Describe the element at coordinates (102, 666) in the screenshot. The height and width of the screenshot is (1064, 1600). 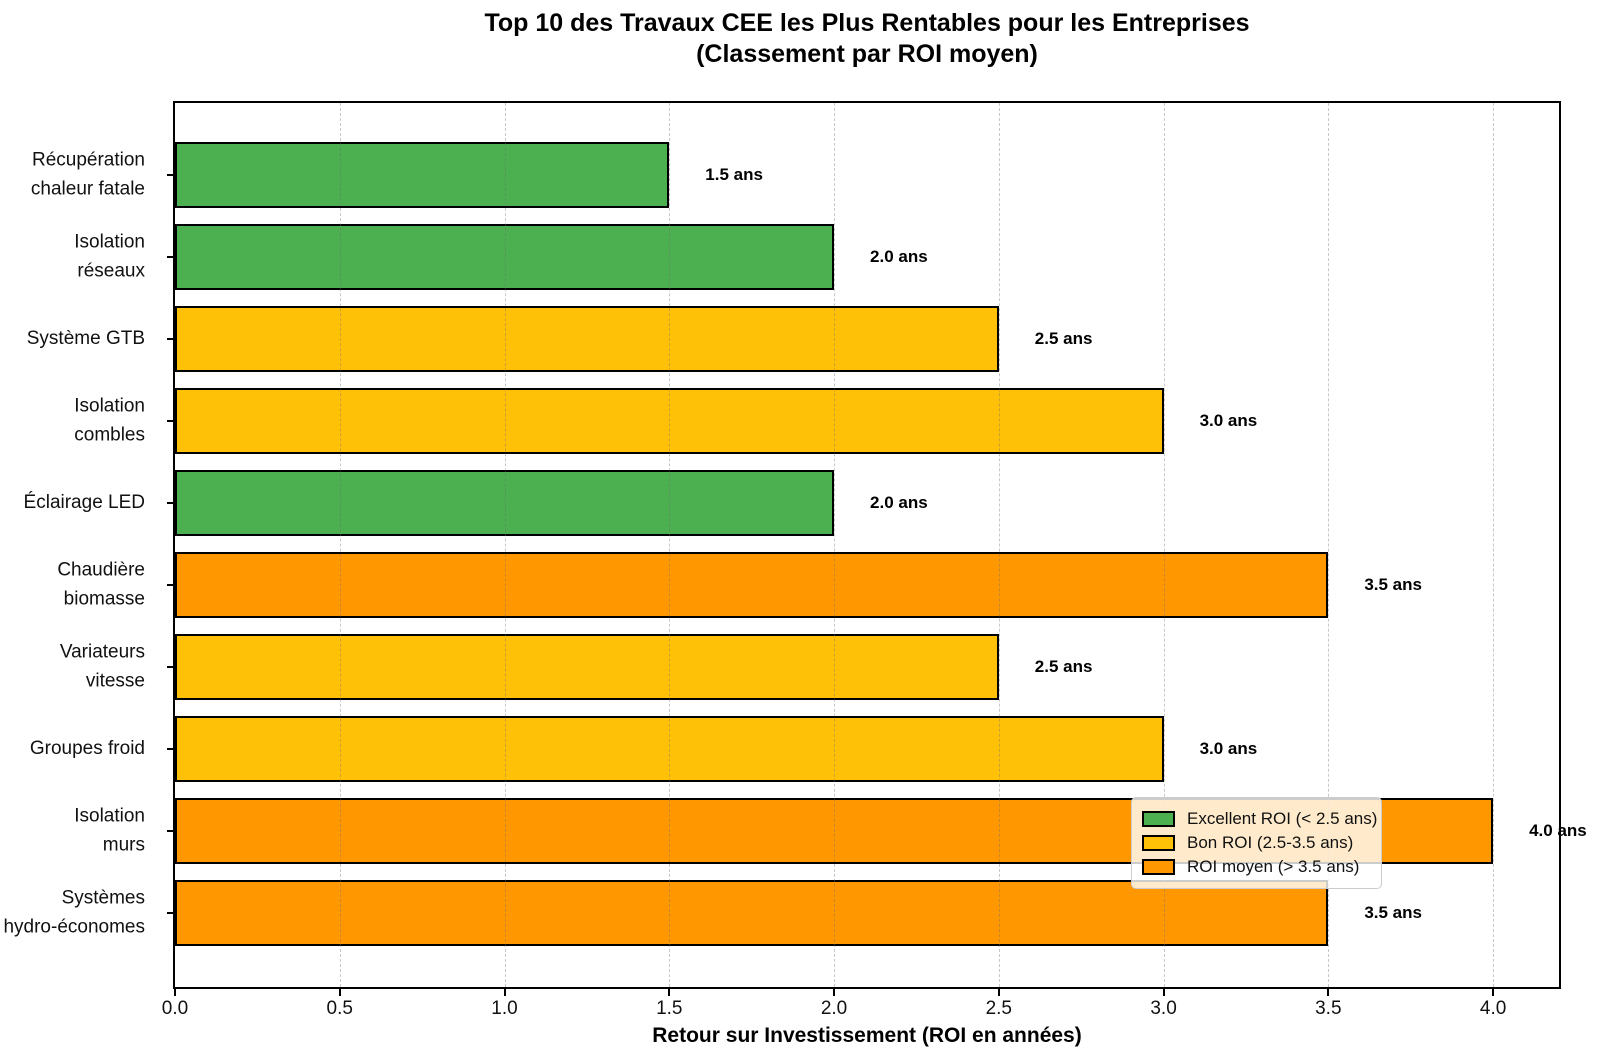
I see `category-label: Variateurs vitesse` at that location.